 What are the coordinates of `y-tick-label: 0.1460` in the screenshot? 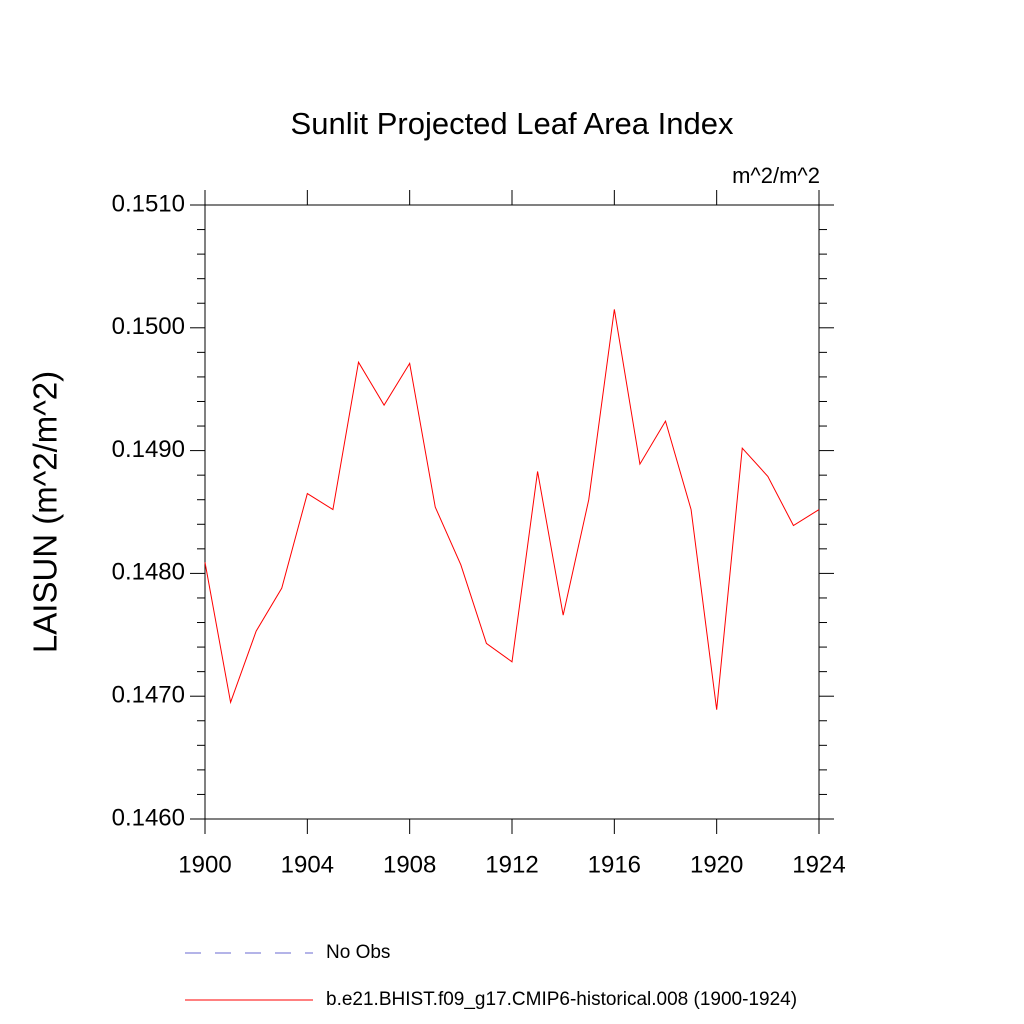 It's located at (148, 817).